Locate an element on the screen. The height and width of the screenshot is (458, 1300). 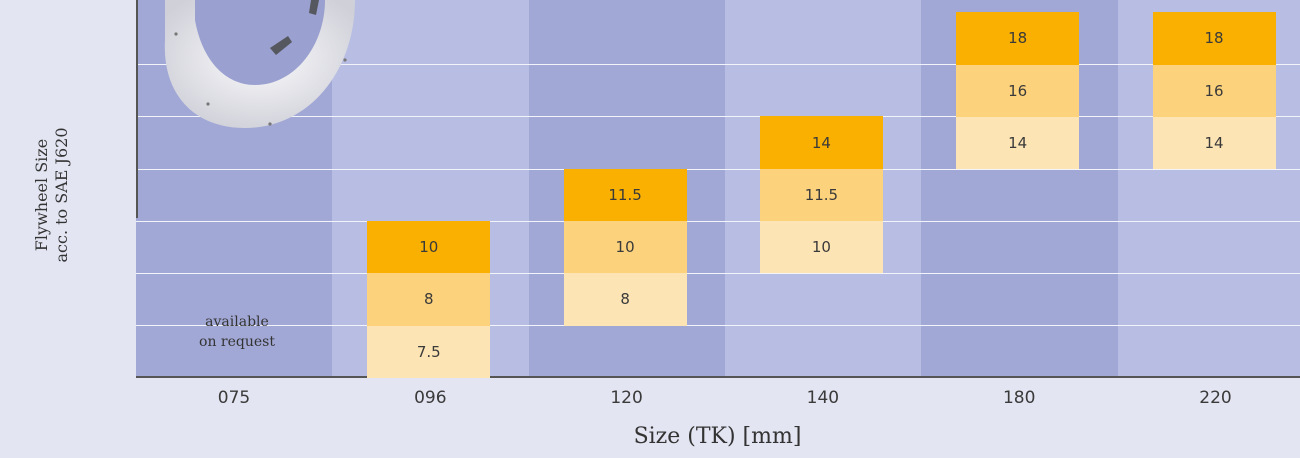
cell-140-10: 10 is located at coordinates (821, 247).